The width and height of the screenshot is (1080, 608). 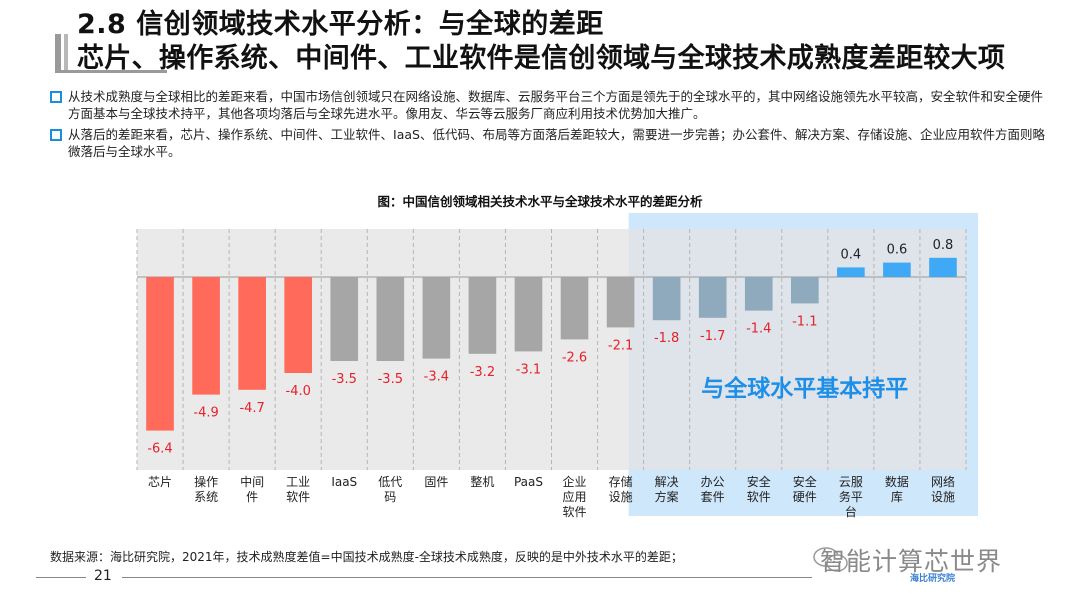 What do you see at coordinates (943, 245) in the screenshot?
I see `data-label: 0.8` at bounding box center [943, 245].